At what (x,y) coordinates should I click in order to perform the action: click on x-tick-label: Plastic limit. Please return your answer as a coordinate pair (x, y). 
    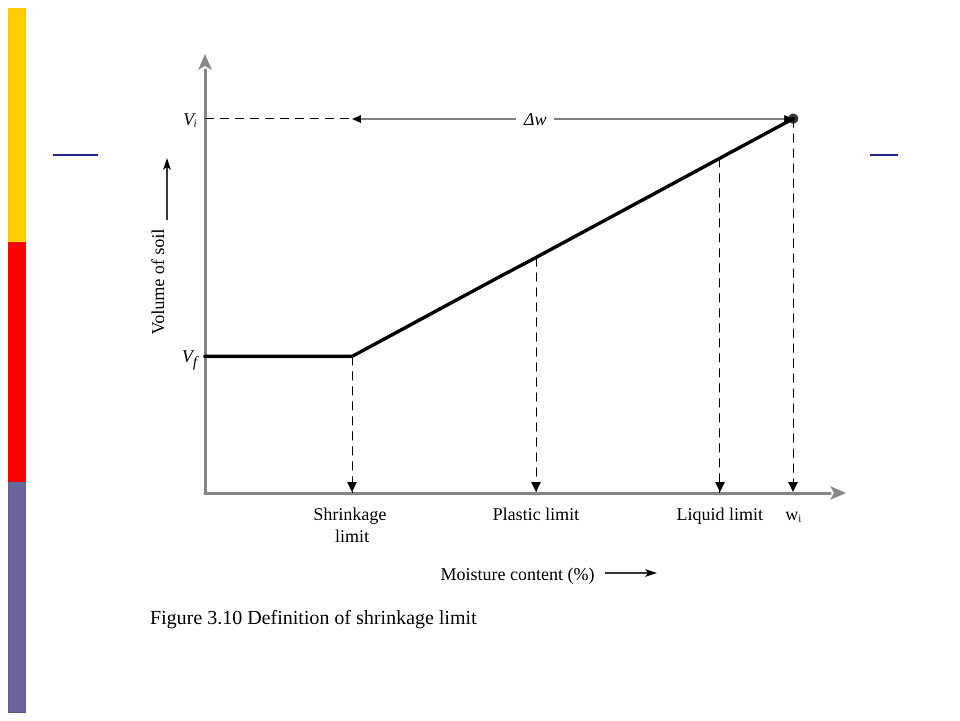
    Looking at the image, I should click on (536, 514).